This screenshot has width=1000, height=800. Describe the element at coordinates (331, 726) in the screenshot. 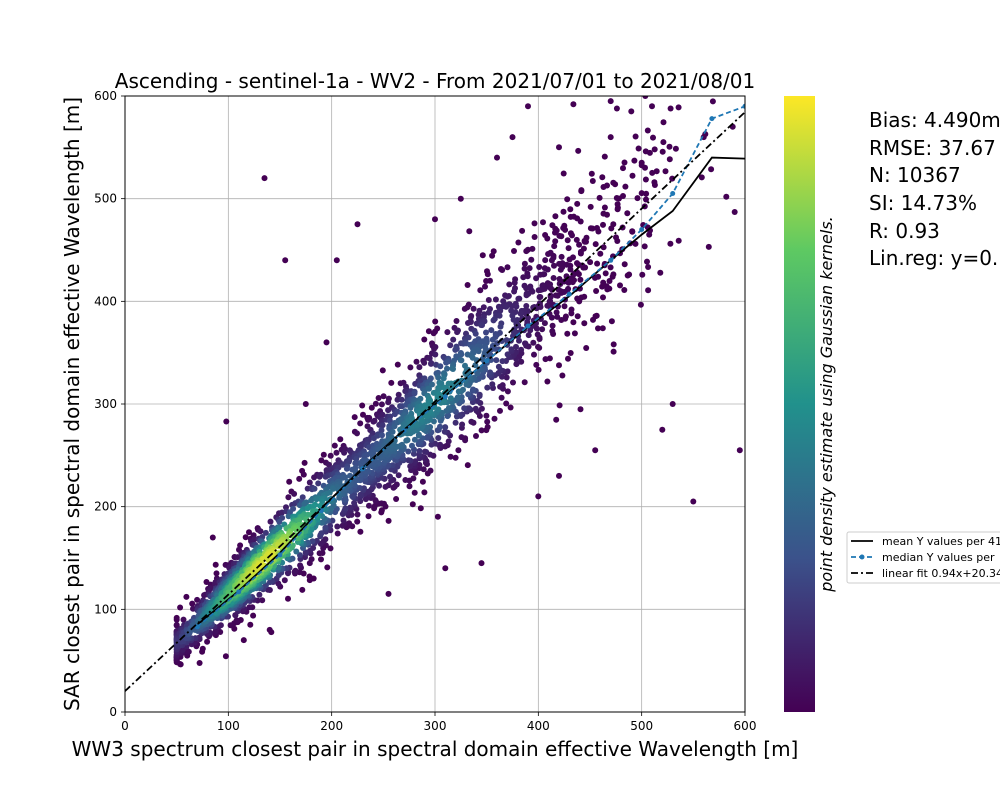

I see `x-tick-label: 200` at that location.